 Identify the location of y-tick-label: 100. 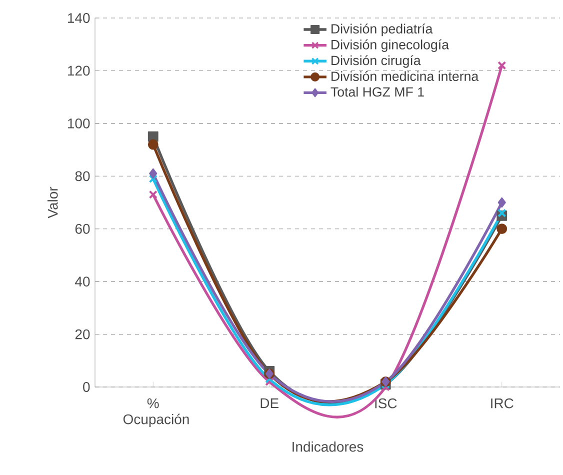
(79, 123).